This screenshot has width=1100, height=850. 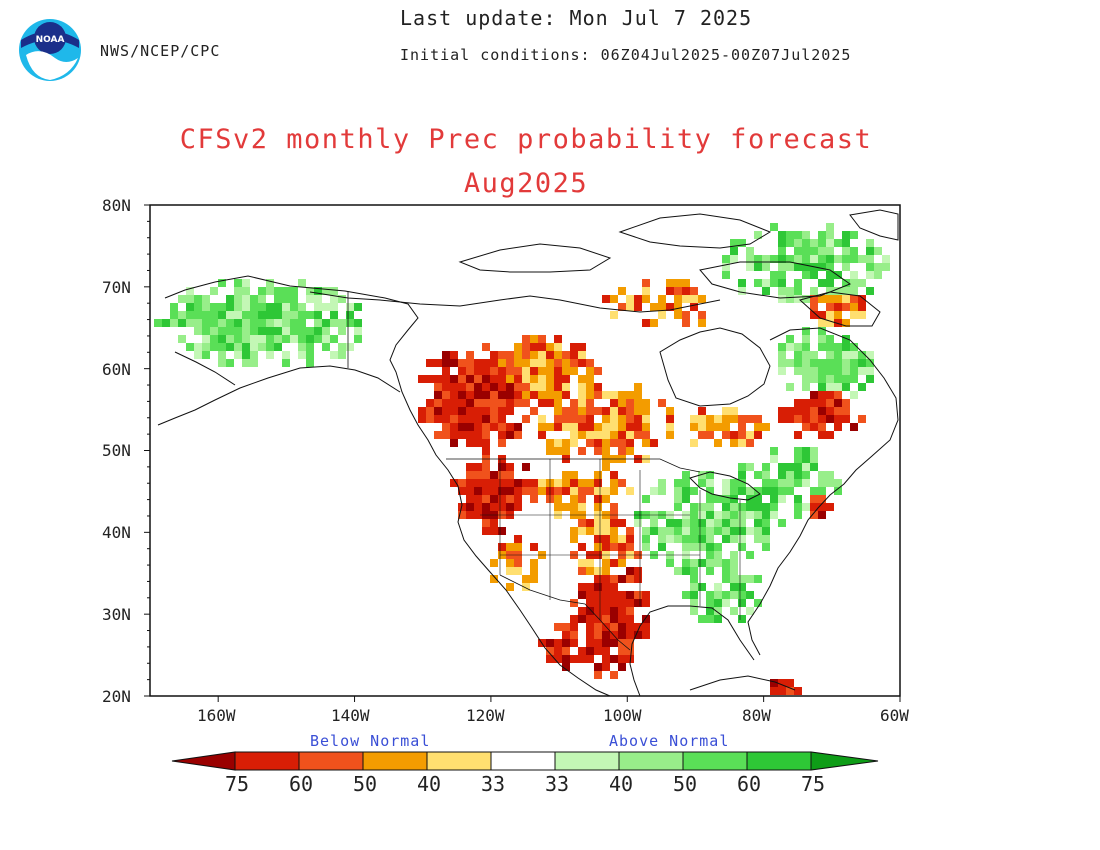 I want to click on last-update-text: Last update: Mon Jul 7 2025, so click(x=576, y=18).